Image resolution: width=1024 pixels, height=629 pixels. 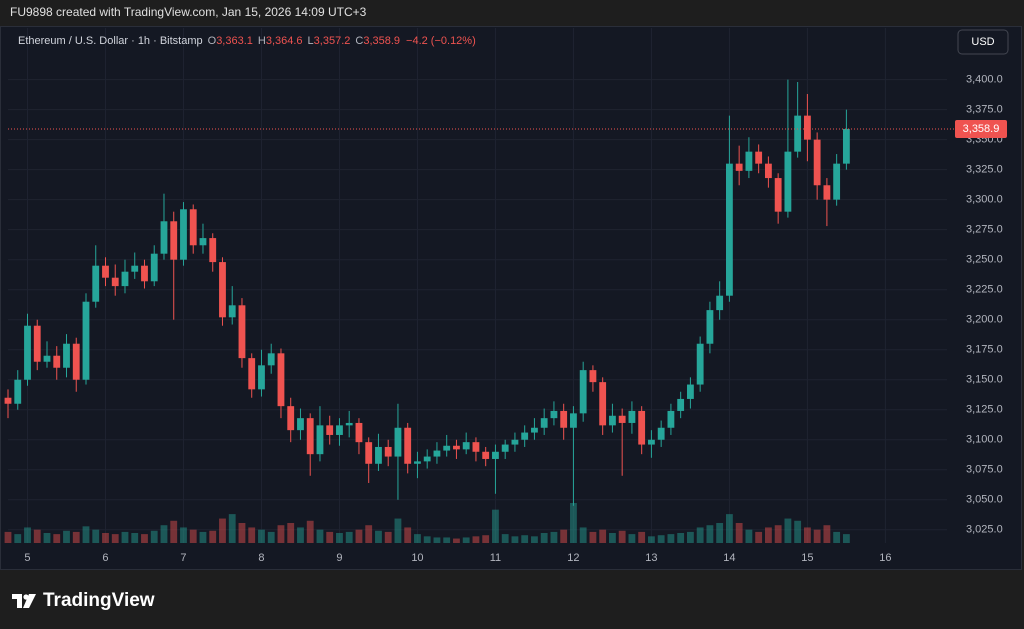 I want to click on currency-button, so click(x=983, y=42).